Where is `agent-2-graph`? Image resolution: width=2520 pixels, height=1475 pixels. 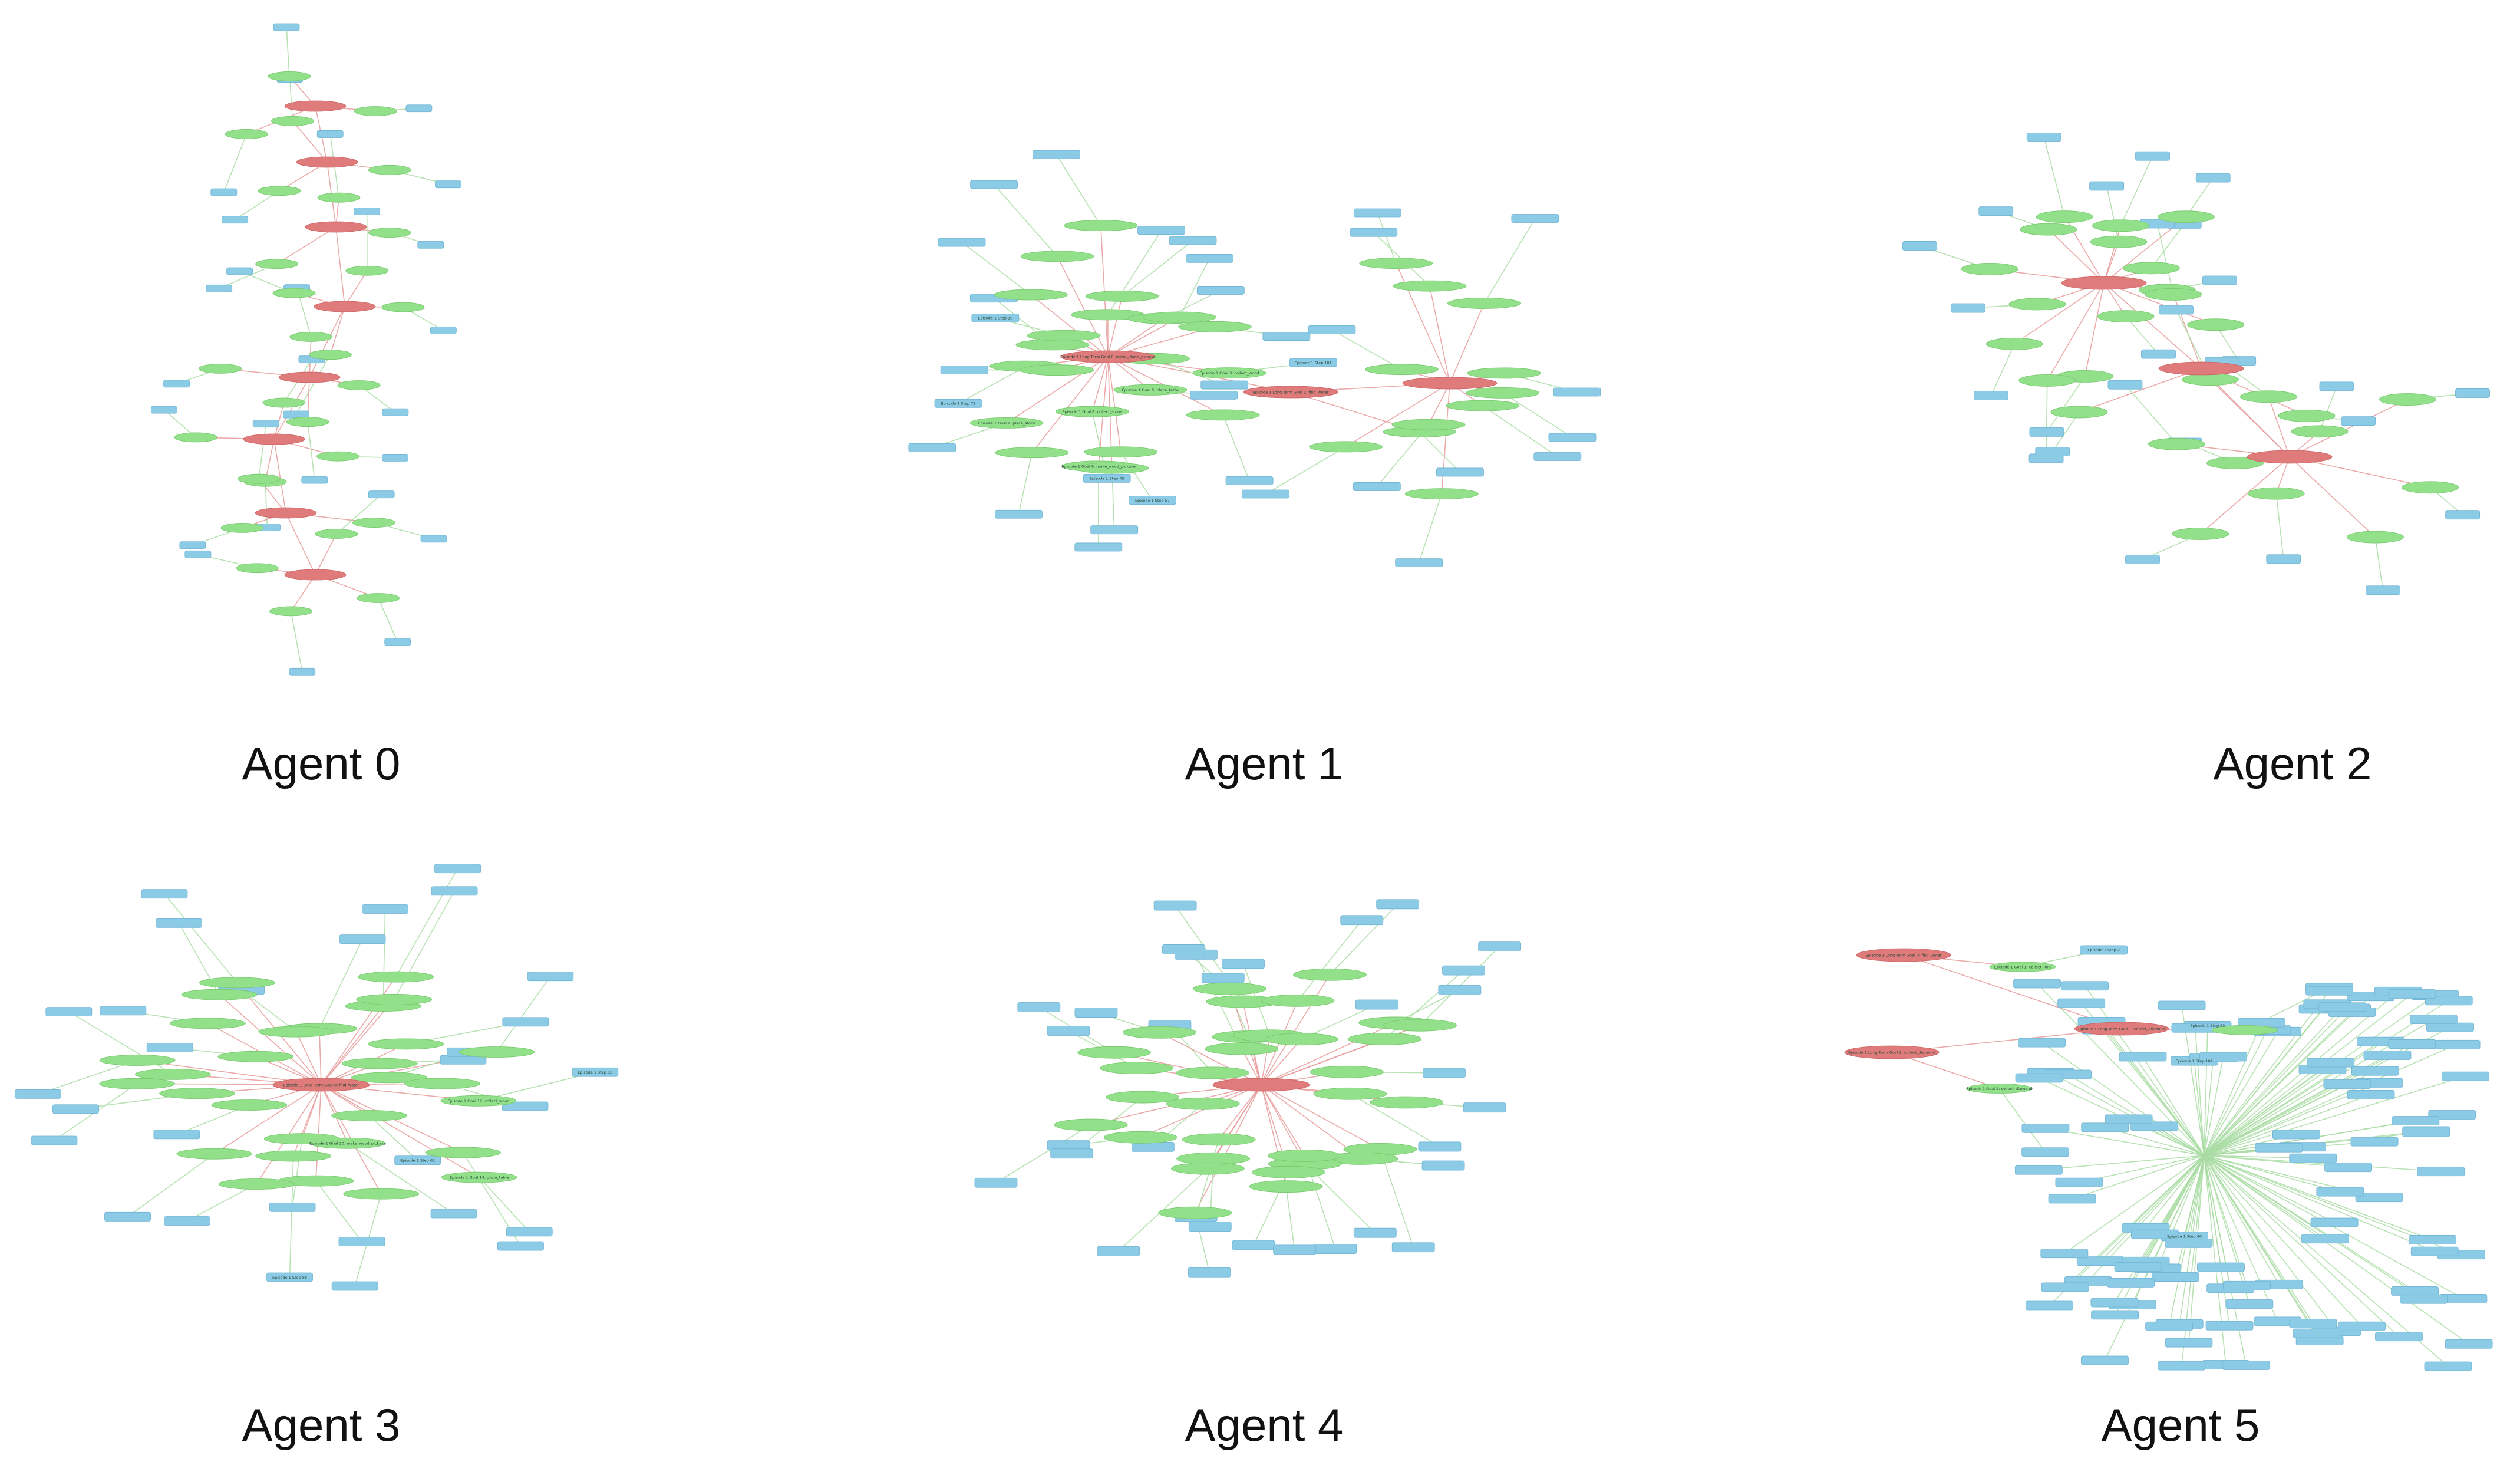
agent-2-graph is located at coordinates (2197, 365).